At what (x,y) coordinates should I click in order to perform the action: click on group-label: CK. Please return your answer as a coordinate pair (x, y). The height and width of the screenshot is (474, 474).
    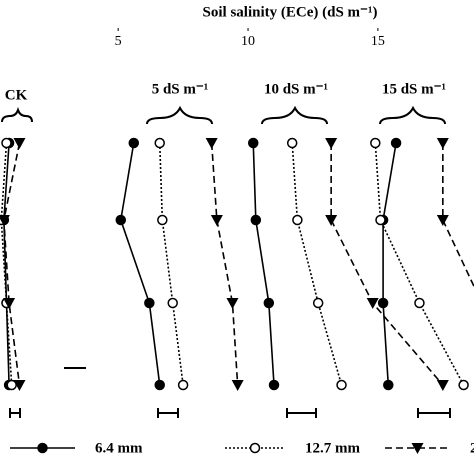
    Looking at the image, I should click on (16, 95).